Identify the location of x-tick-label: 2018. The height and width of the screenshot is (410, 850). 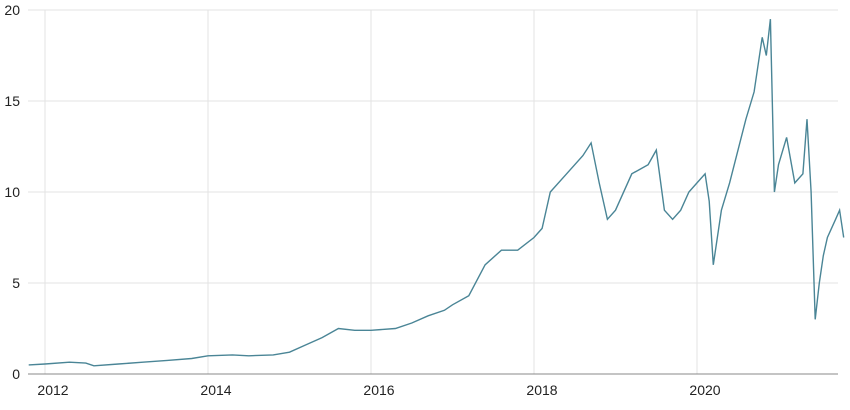
(541, 390).